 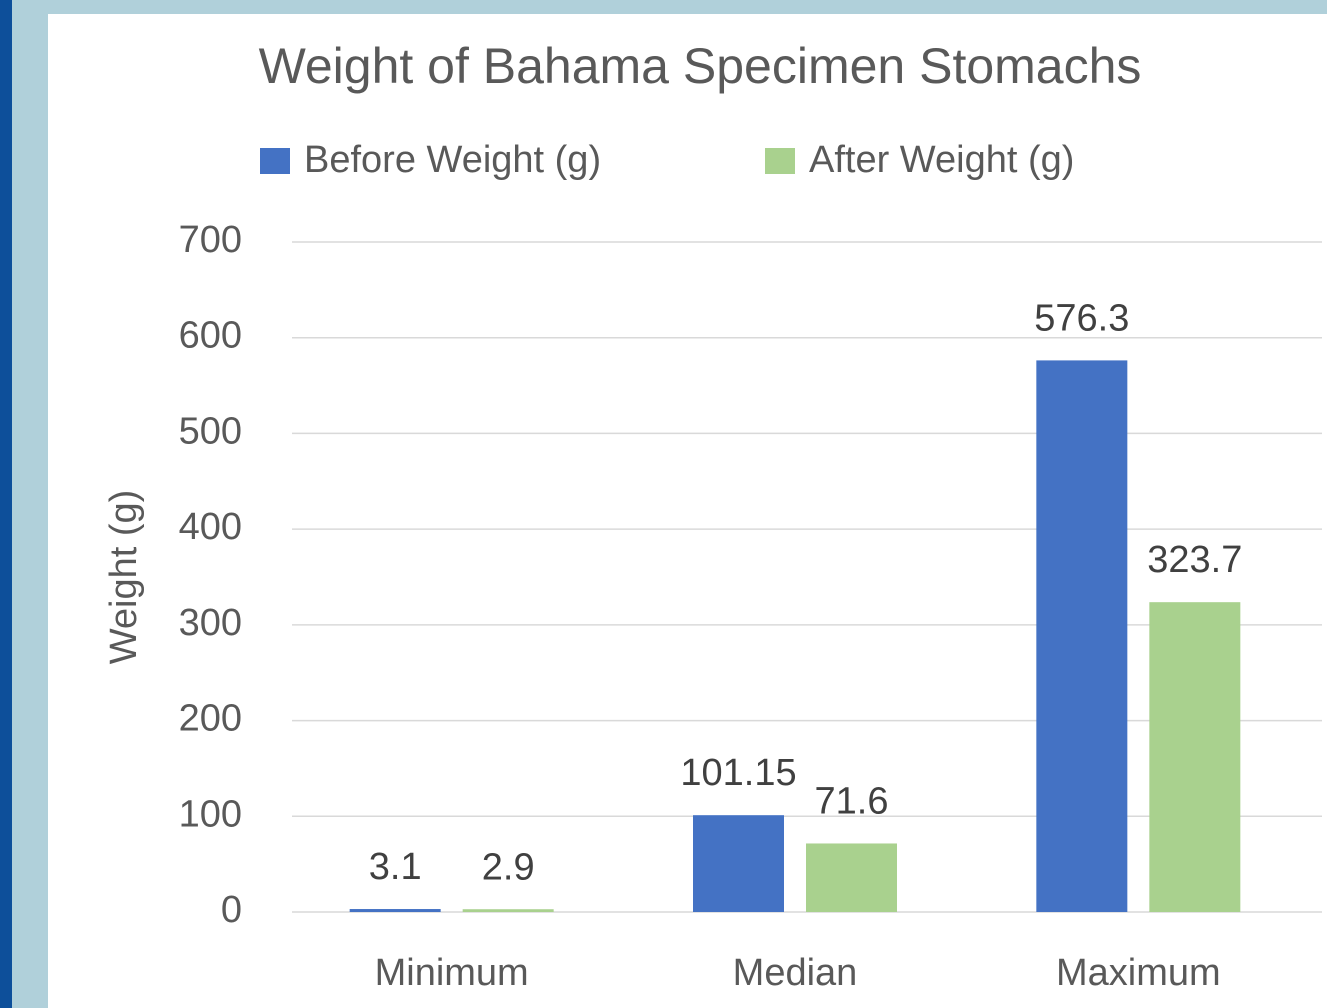 What do you see at coordinates (795, 973) in the screenshot?
I see `x-tick-label: Median` at bounding box center [795, 973].